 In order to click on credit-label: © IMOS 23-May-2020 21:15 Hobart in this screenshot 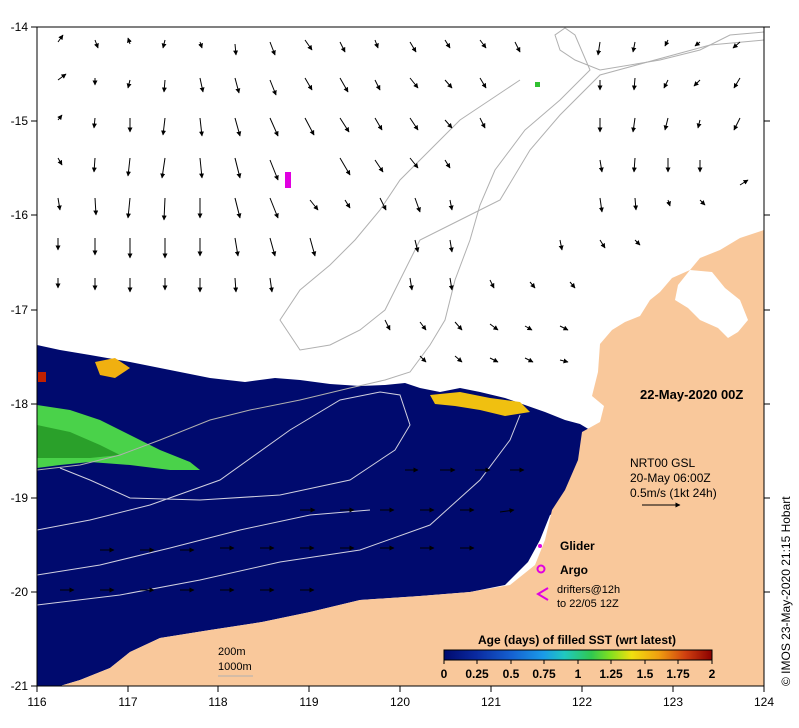, I will do `click(786, 591)`.